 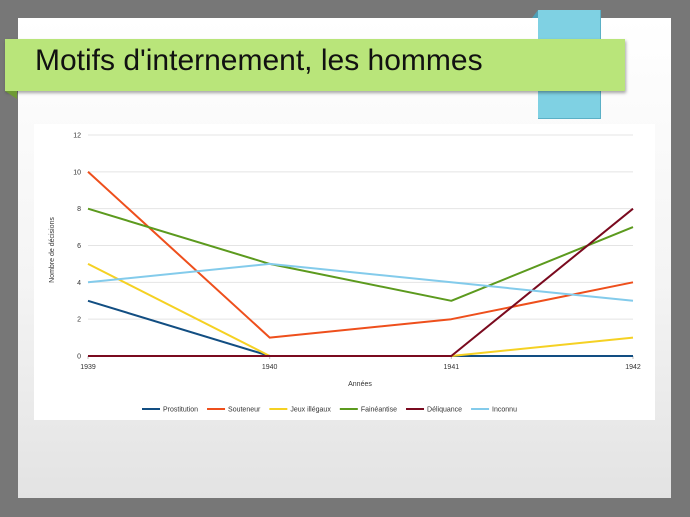 What do you see at coordinates (444, 410) in the screenshot?
I see `legend-label-4: Déliquance` at bounding box center [444, 410].